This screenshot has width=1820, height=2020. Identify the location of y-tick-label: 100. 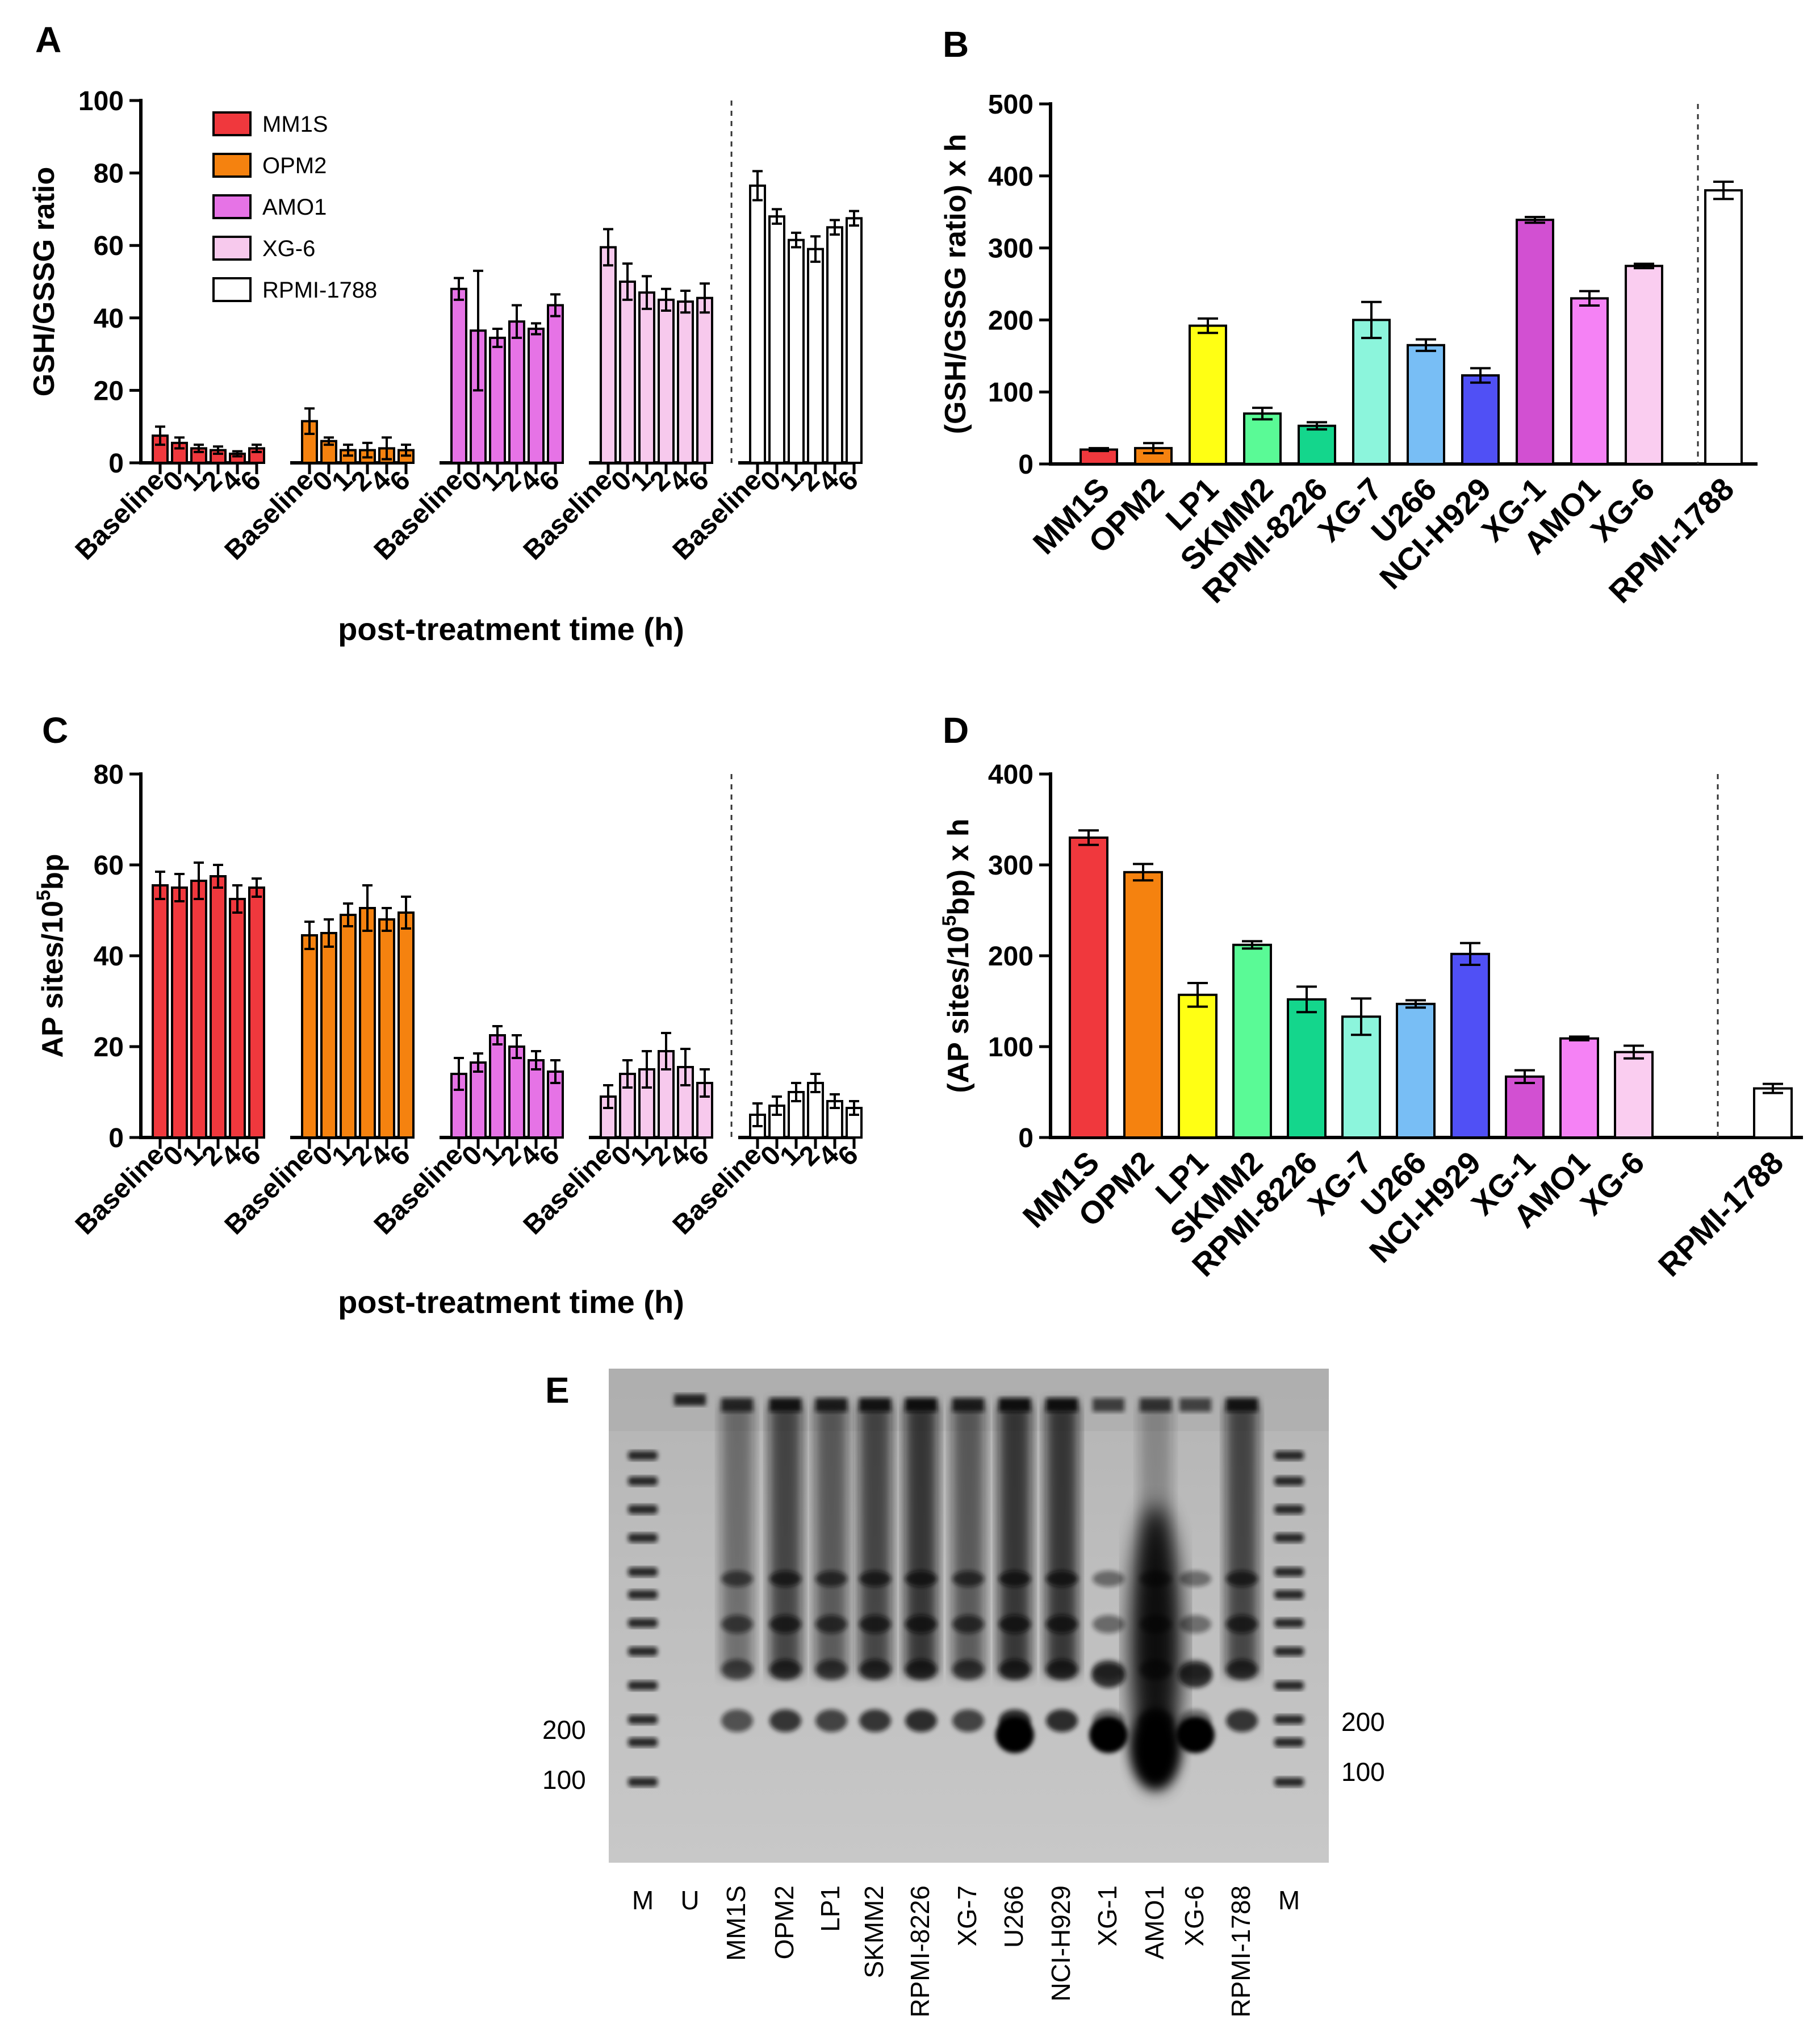
(1011, 1047).